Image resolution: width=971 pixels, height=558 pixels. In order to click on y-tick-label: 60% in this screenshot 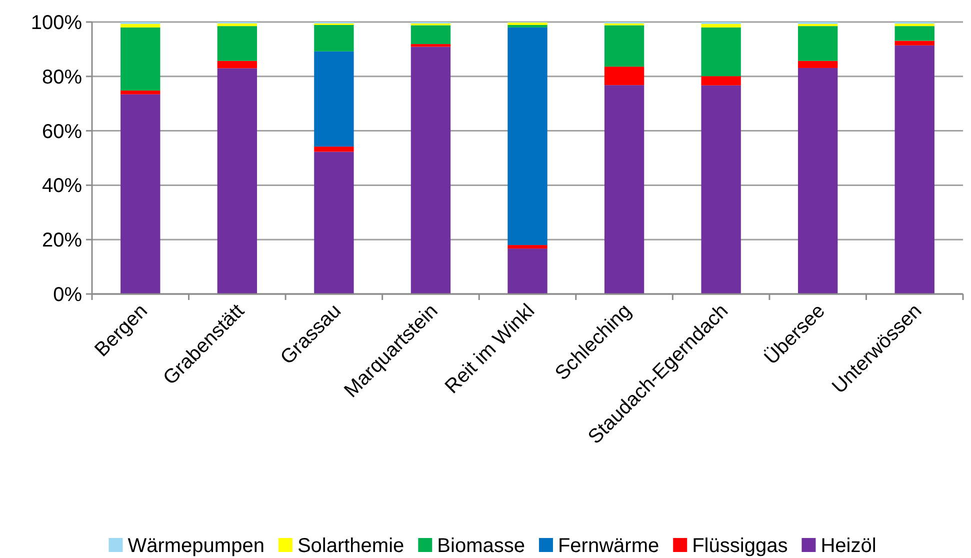, I will do `click(62, 131)`.